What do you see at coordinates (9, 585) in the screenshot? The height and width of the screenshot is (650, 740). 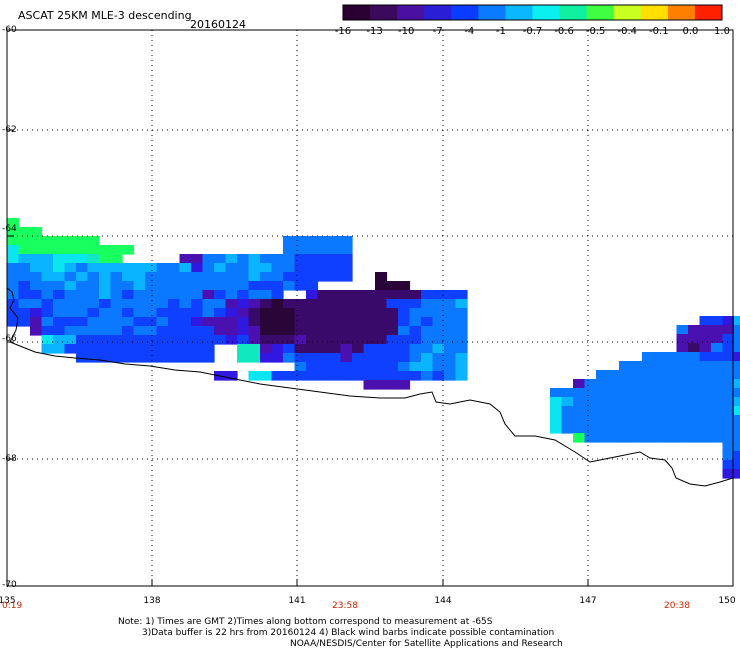 I see `lat-label: -70` at bounding box center [9, 585].